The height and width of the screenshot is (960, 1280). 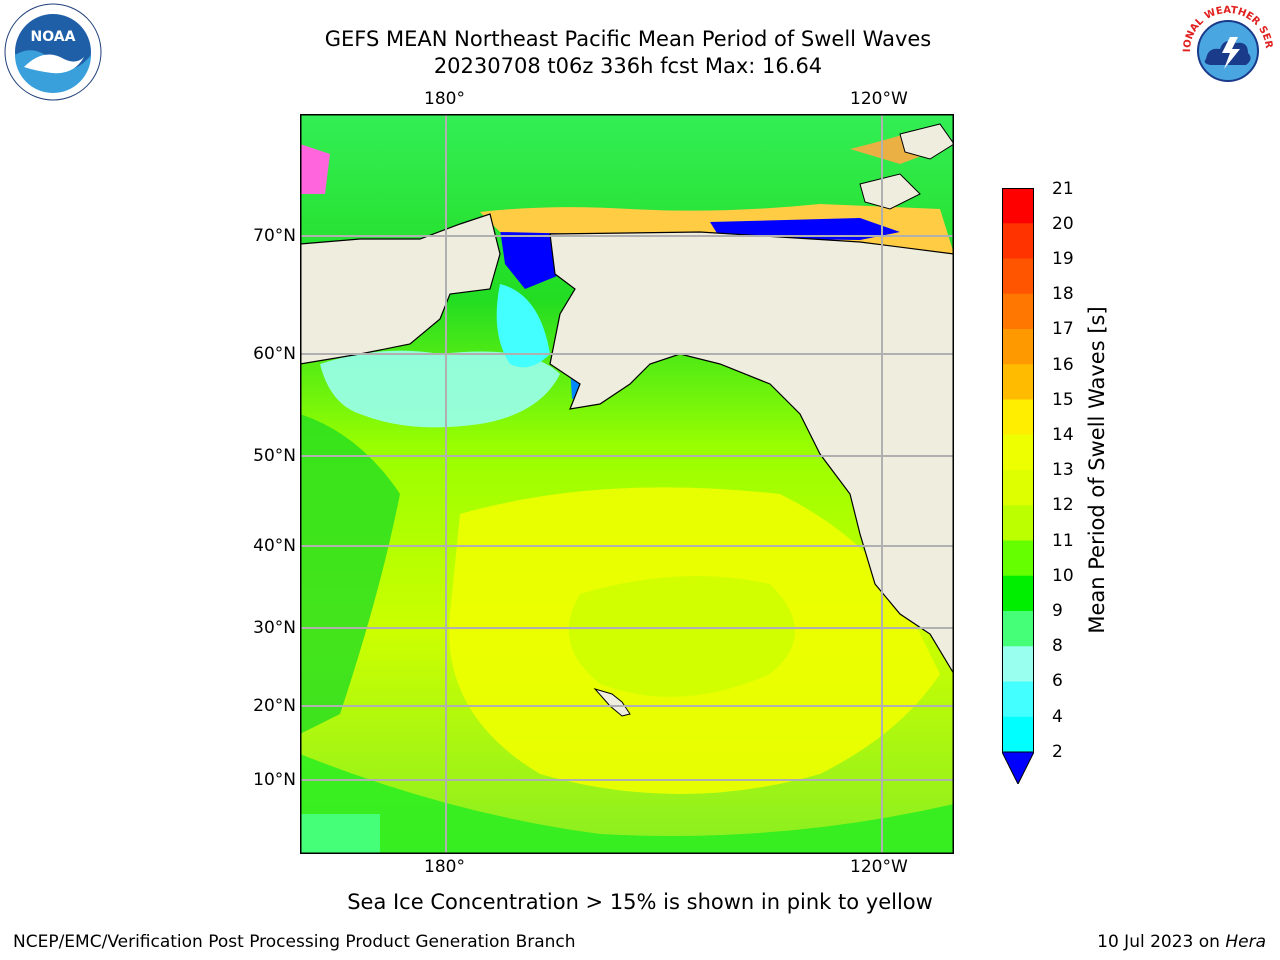 I want to click on lat-label-60n: 60°N, so click(x=274, y=354).